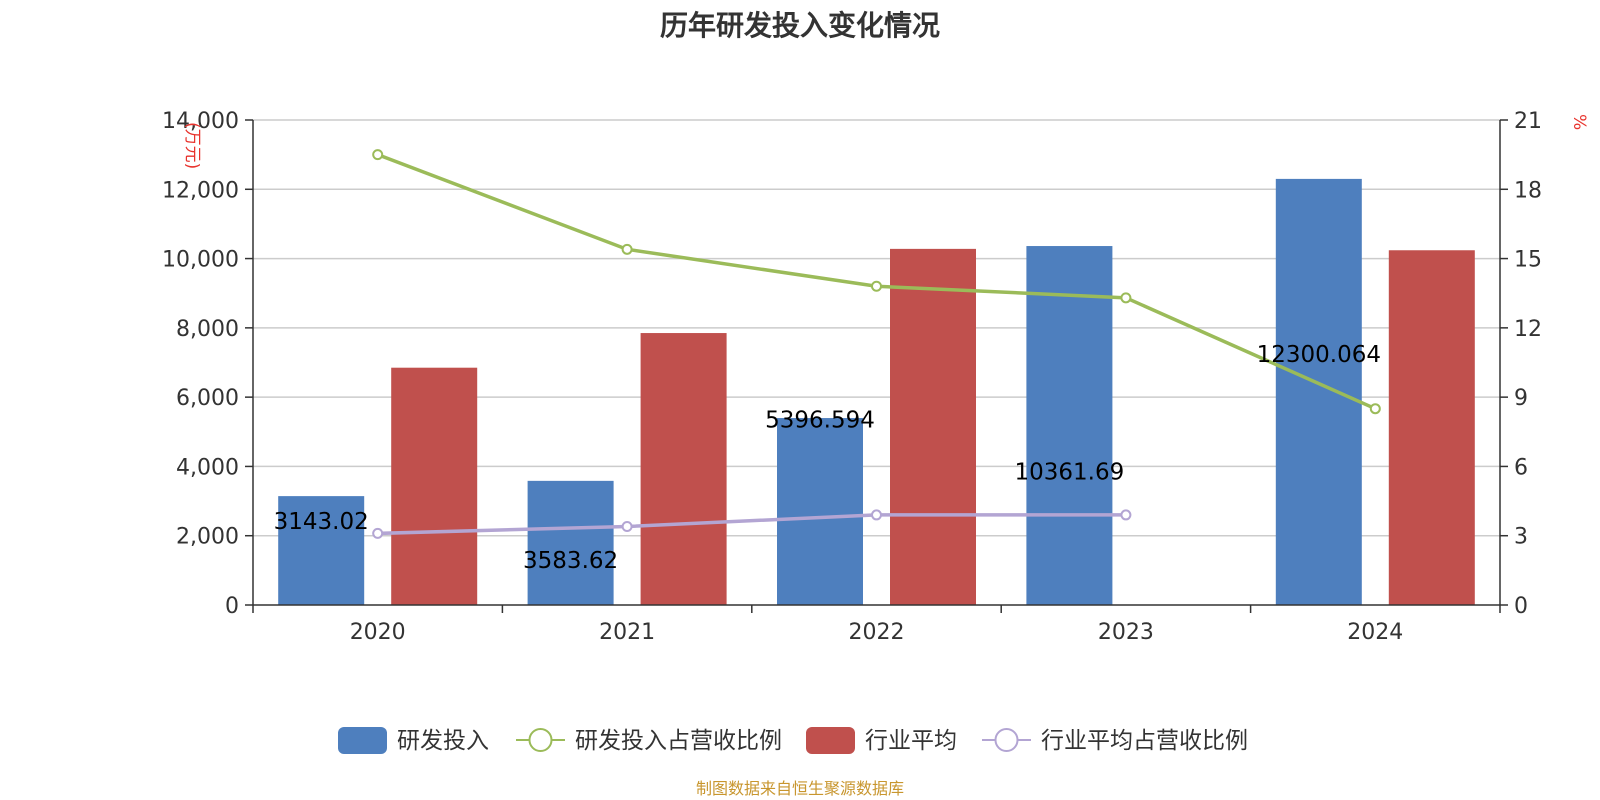 This screenshot has width=1600, height=800. What do you see at coordinates (678, 741) in the screenshot?
I see `legend-label-研发投入占营收比例: 研发投入占营收比例` at bounding box center [678, 741].